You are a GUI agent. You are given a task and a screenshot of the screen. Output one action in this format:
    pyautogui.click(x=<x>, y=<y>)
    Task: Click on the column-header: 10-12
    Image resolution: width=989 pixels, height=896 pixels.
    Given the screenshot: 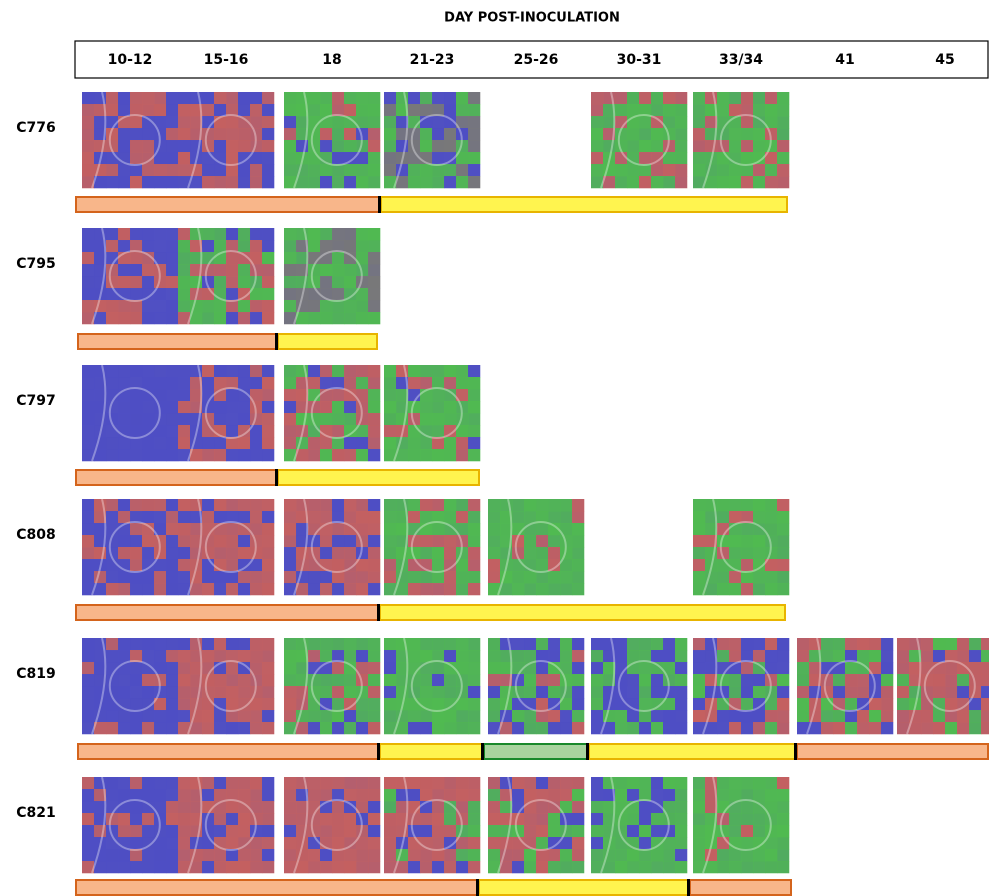 What is the action you would take?
    pyautogui.click(x=130, y=60)
    